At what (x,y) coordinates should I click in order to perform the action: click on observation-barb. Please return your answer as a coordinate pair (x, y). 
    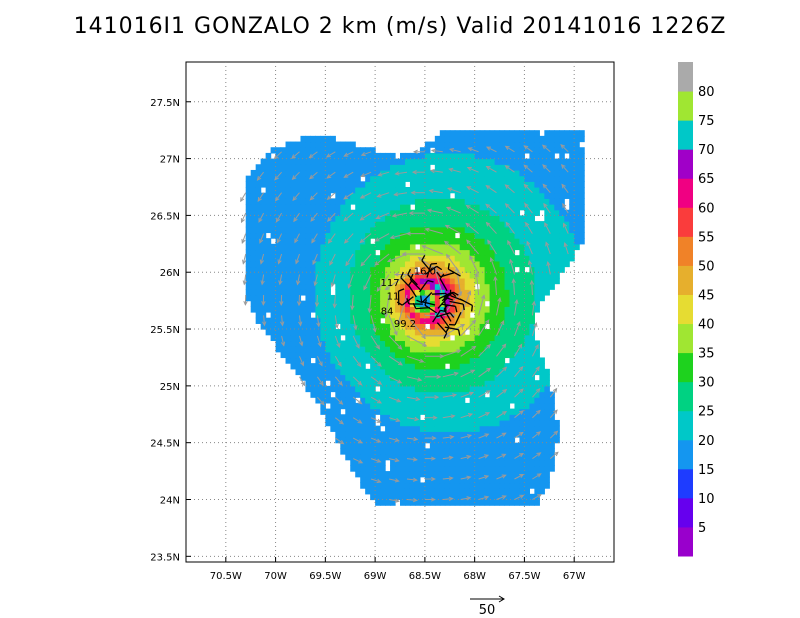
    Looking at the image, I should click on (448, 305).